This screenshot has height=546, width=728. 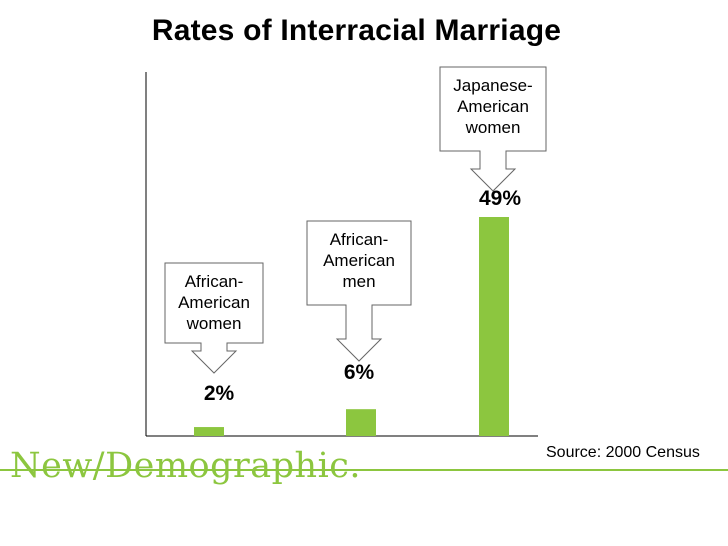 I want to click on callout-line: Japanese-, so click(x=493, y=85).